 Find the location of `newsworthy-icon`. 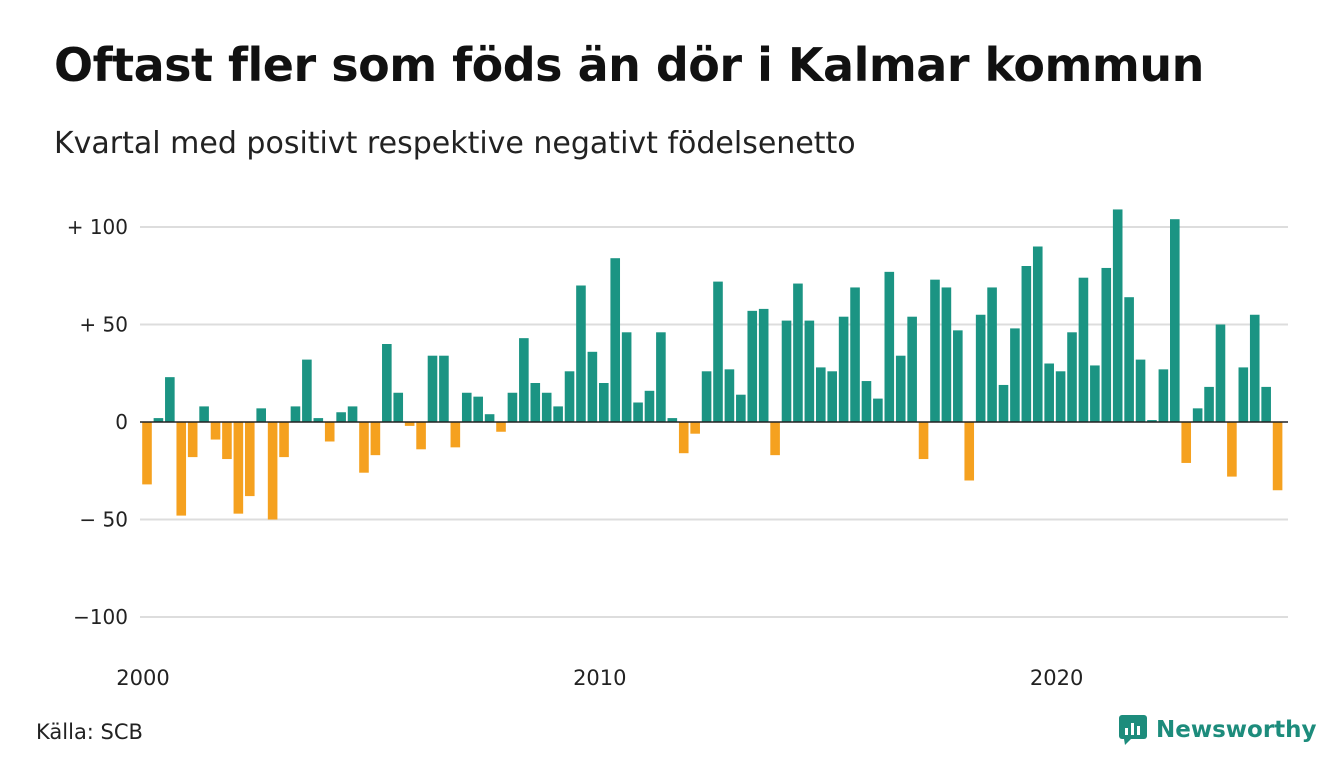

newsworthy-icon is located at coordinates (1133, 730).